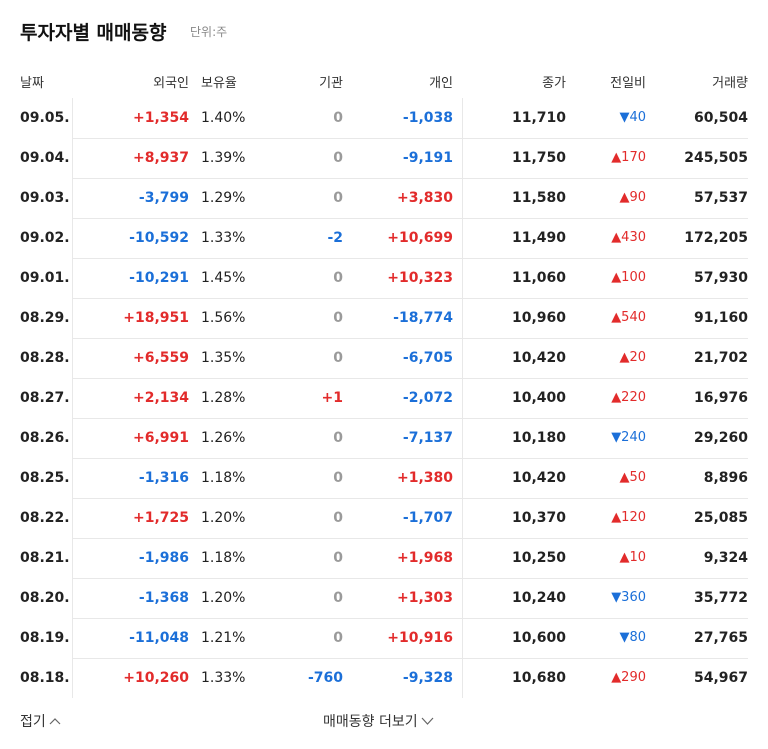  What do you see at coordinates (628, 83) in the screenshot?
I see `column-header: 전일비` at bounding box center [628, 83].